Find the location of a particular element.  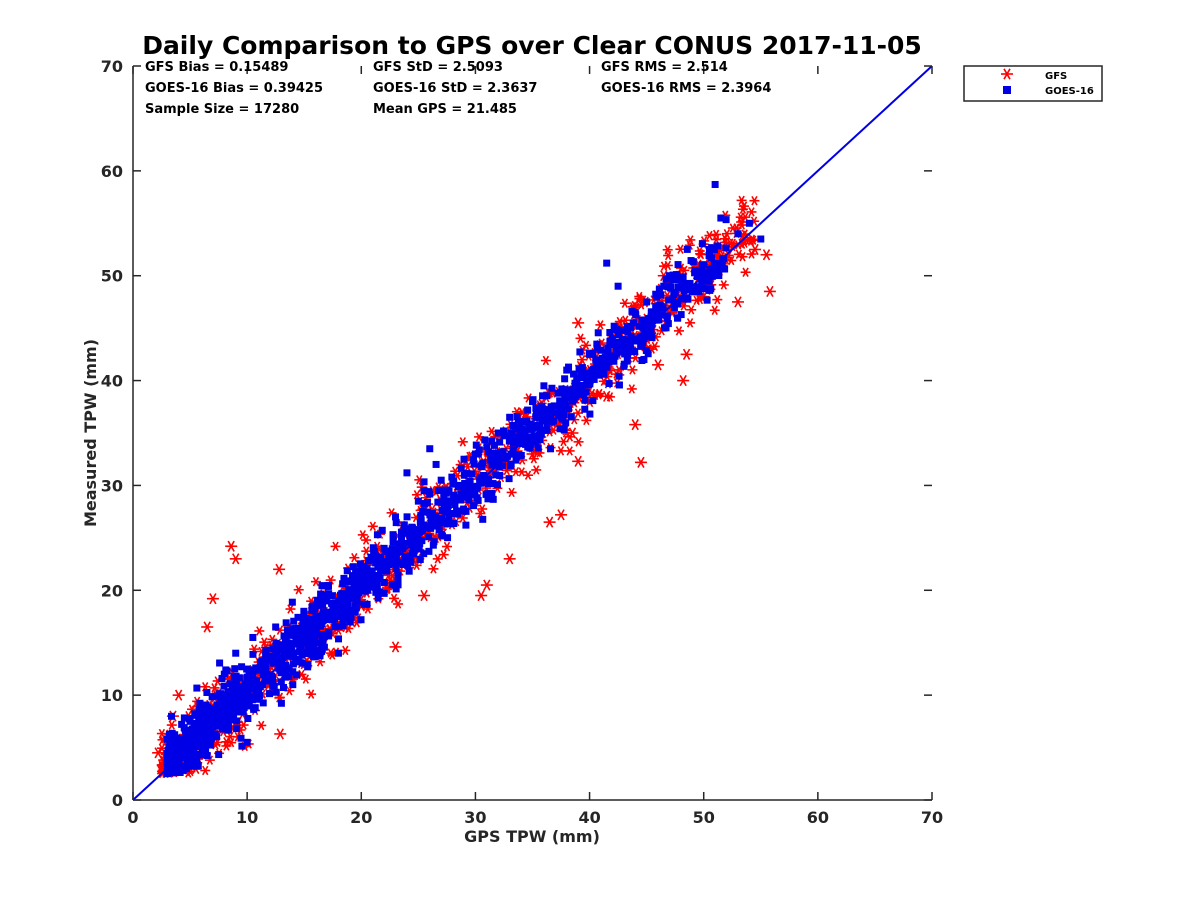

stat-gfs-rms: GFS RMS = 2.514 is located at coordinates (664, 67).